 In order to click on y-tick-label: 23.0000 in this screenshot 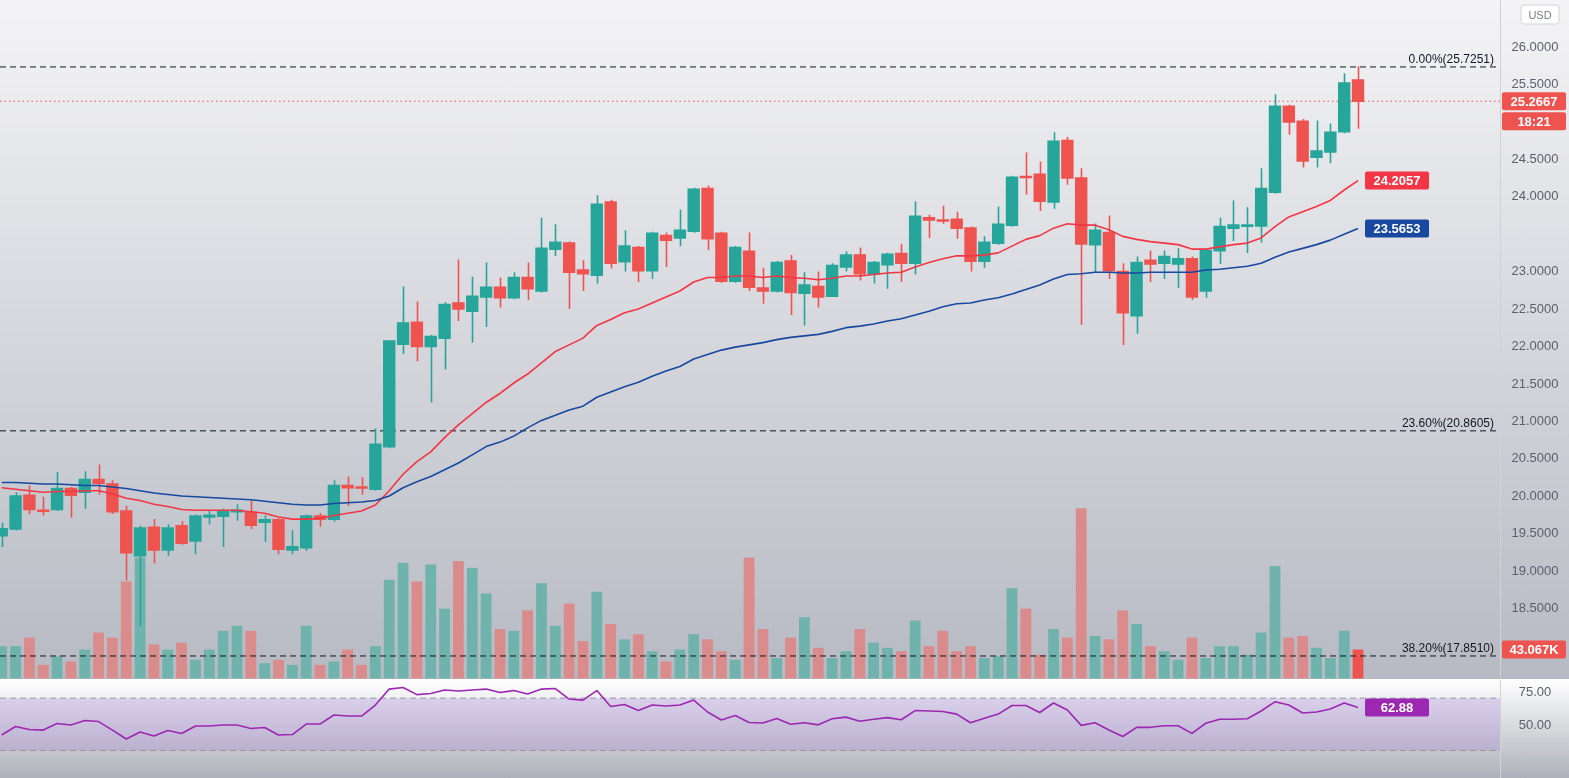, I will do `click(1535, 271)`.